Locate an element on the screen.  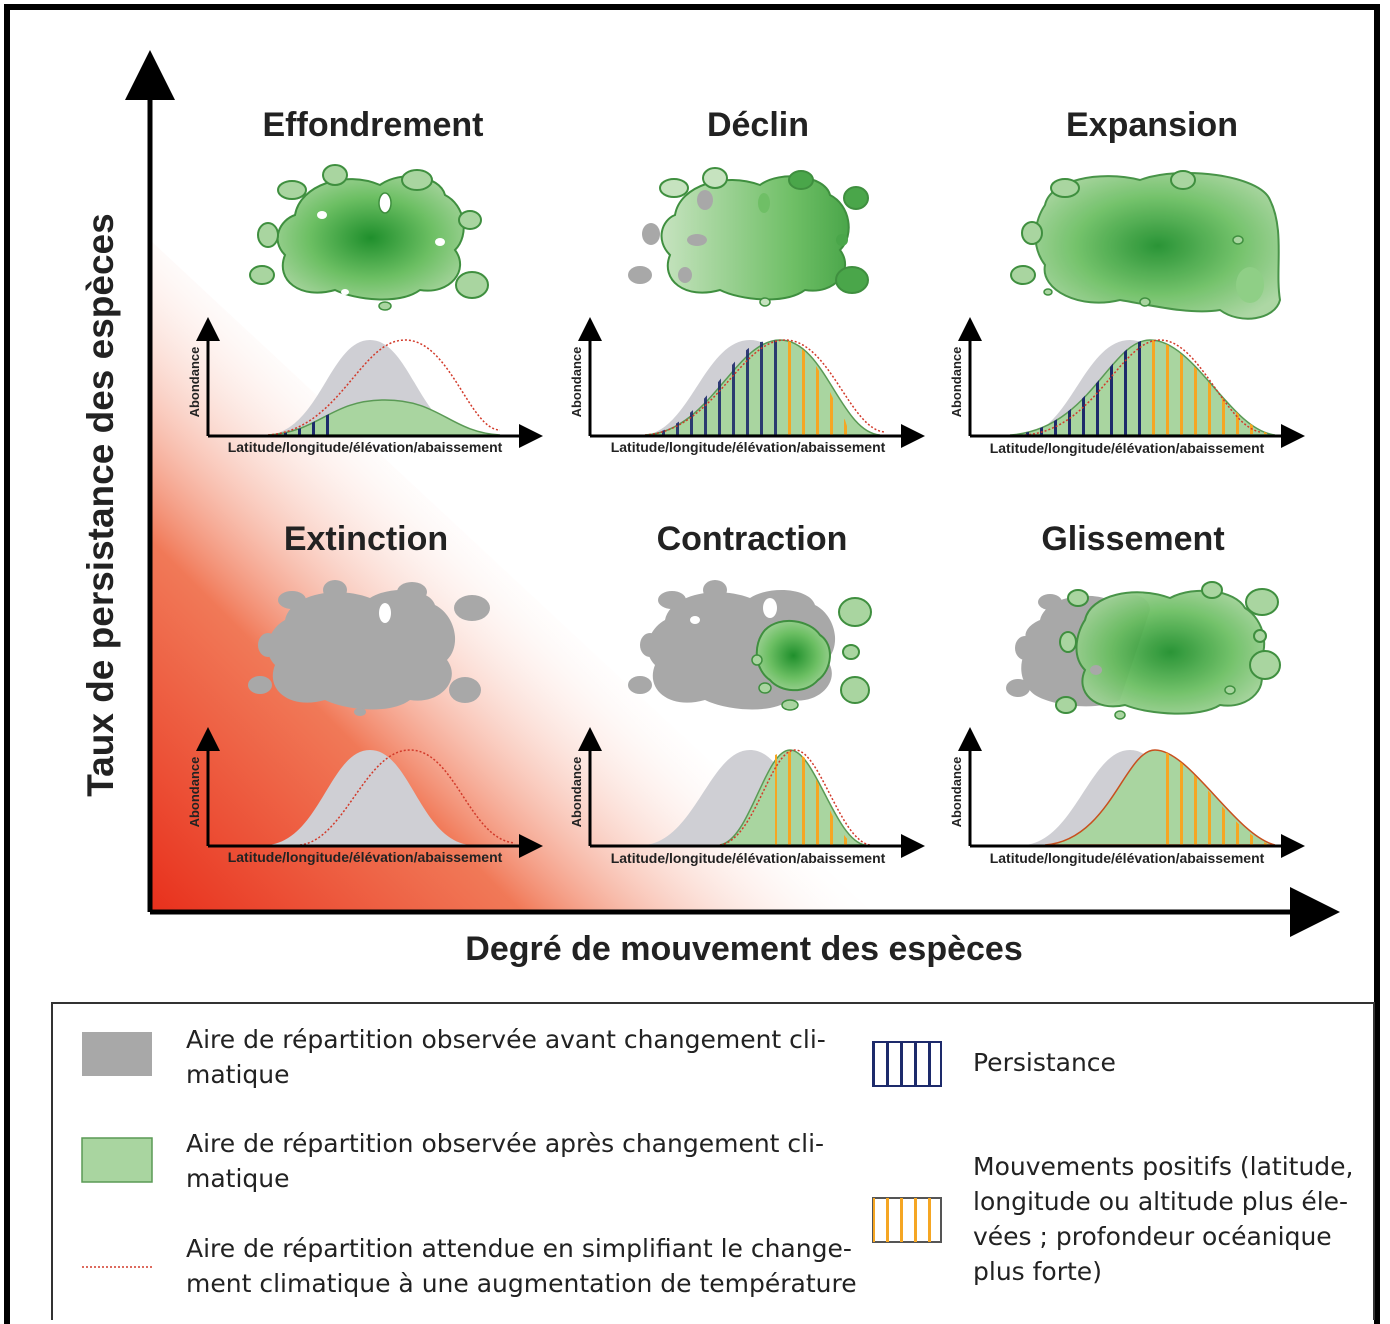
panel-title: Glissement is located at coordinates (1132, 539).